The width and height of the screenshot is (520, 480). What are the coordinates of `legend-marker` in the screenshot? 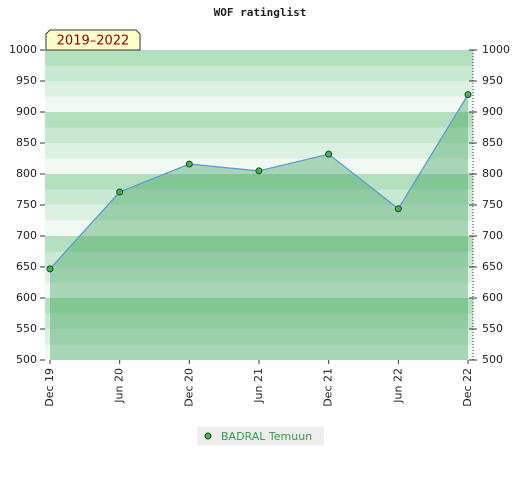 It's located at (208, 436).